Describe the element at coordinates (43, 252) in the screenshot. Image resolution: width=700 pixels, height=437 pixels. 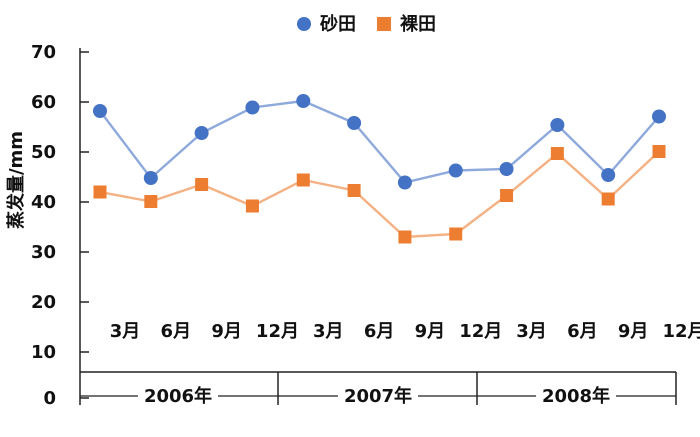
I see `y-tick-label-3: 30` at that location.